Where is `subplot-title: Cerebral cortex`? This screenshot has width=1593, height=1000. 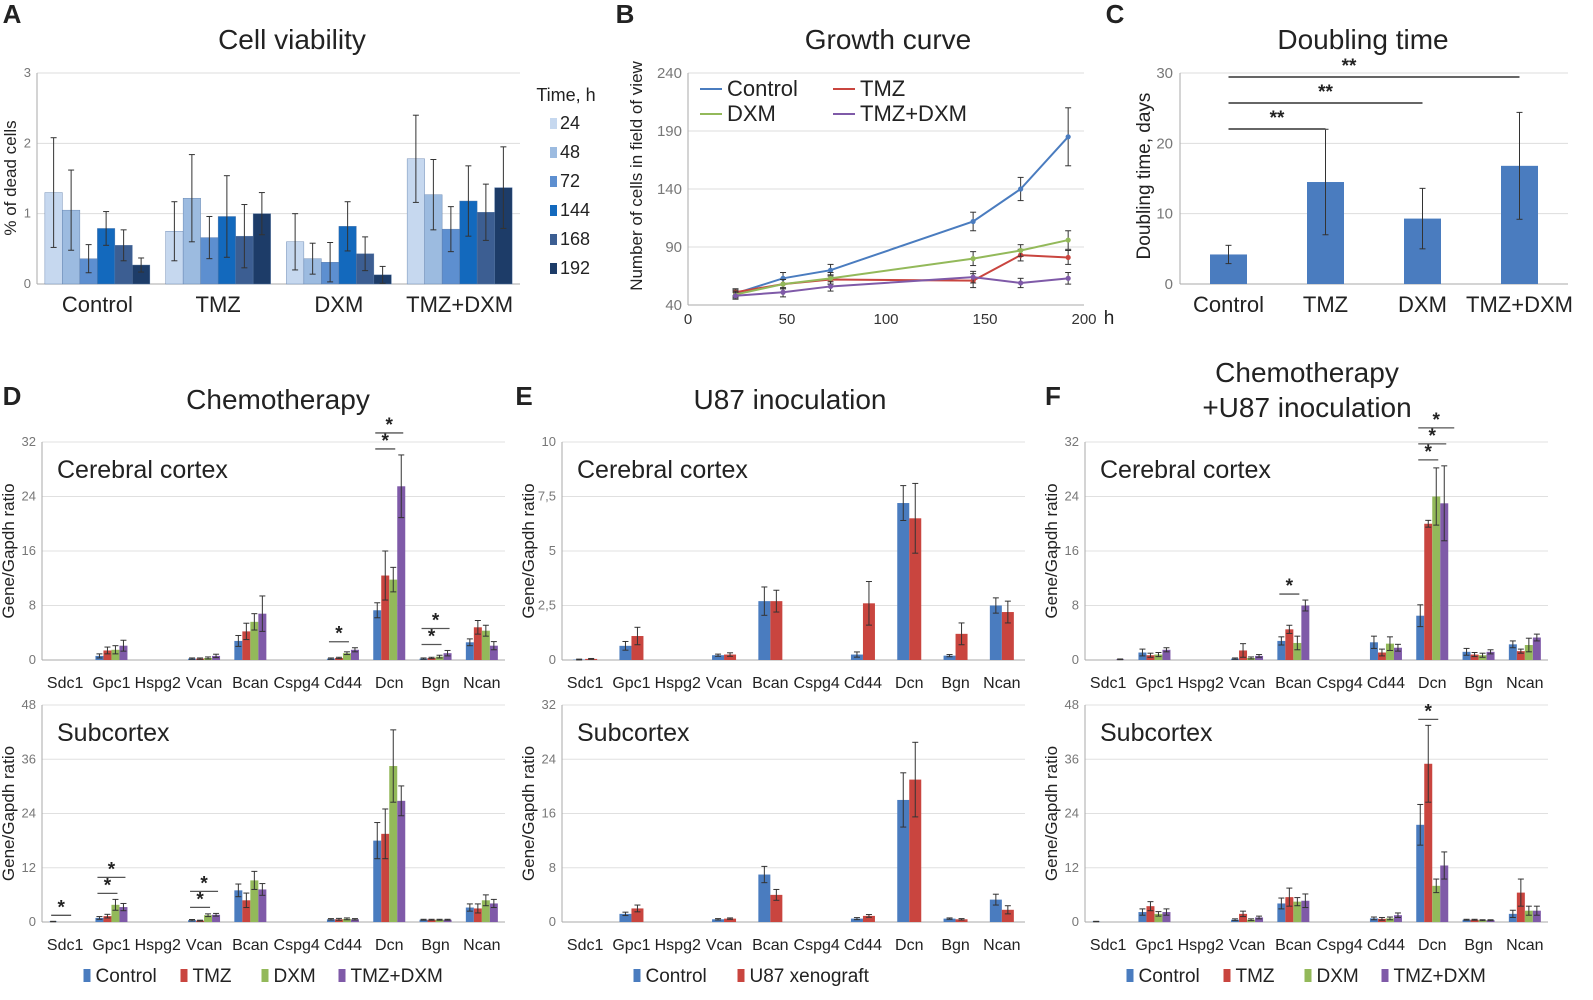 subplot-title: Cerebral cortex is located at coordinates (1185, 470).